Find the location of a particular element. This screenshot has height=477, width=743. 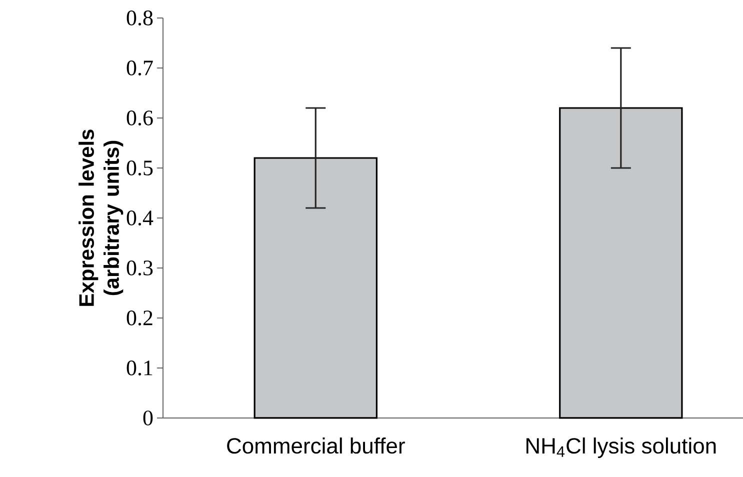

y-tick-label: 0.8 is located at coordinates (139, 18).